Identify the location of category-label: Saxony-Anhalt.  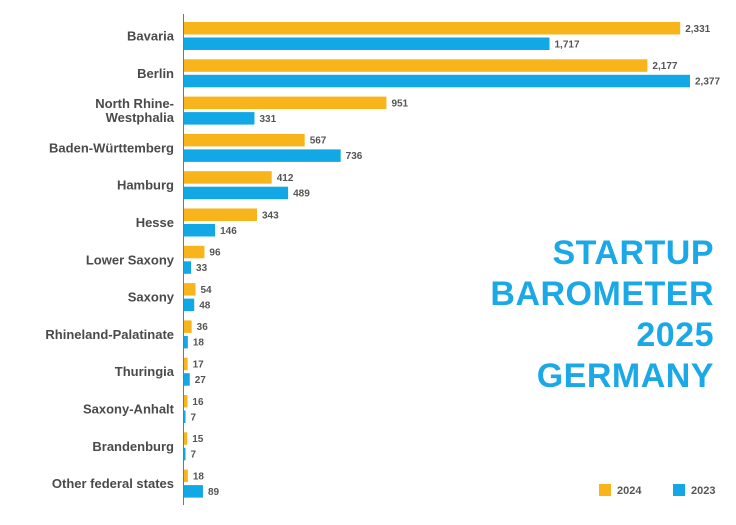
(129, 409).